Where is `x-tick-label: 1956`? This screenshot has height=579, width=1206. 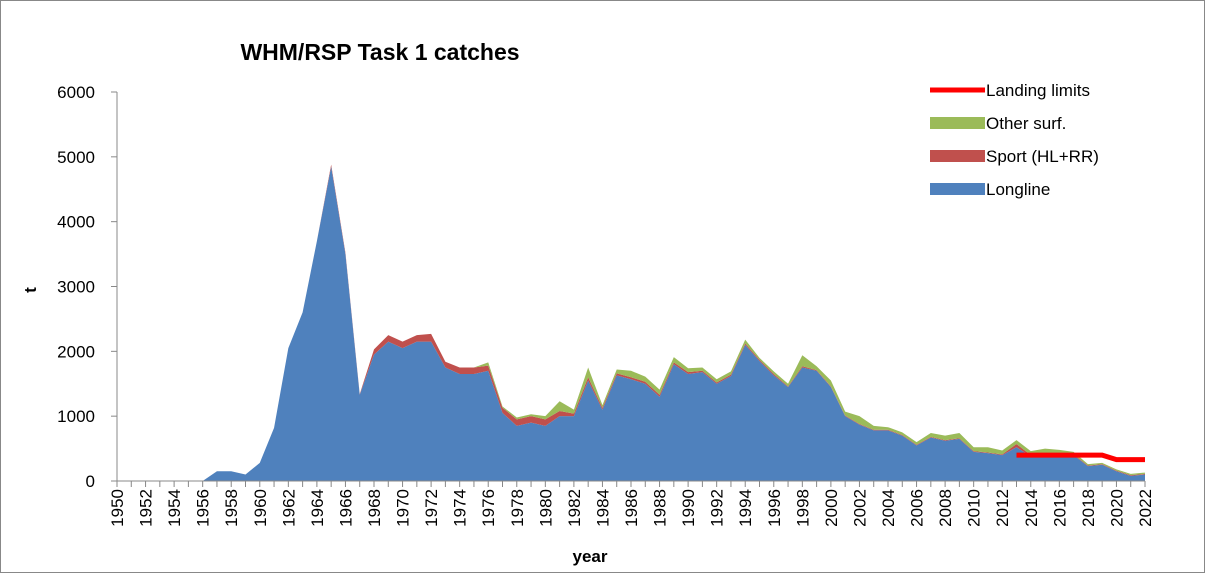
x-tick-label: 1956 is located at coordinates (203, 508).